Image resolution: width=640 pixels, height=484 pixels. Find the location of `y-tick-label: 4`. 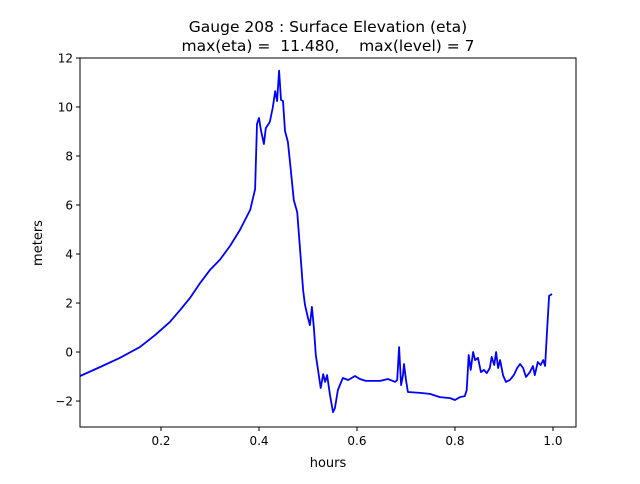

y-tick-label: 4 is located at coordinates (69, 255).